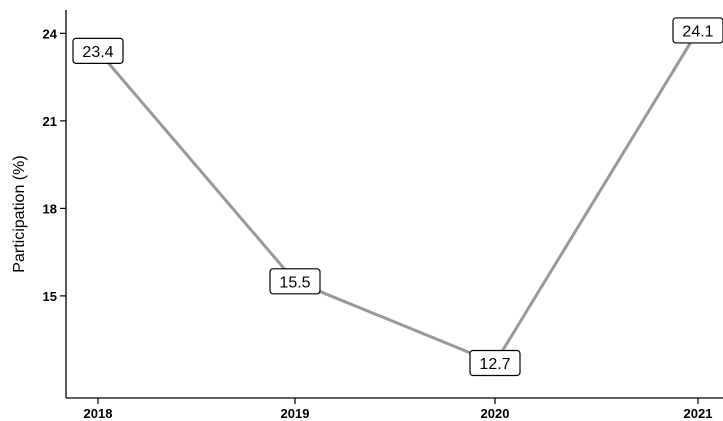  I want to click on data-label: 24.1, so click(697, 30).